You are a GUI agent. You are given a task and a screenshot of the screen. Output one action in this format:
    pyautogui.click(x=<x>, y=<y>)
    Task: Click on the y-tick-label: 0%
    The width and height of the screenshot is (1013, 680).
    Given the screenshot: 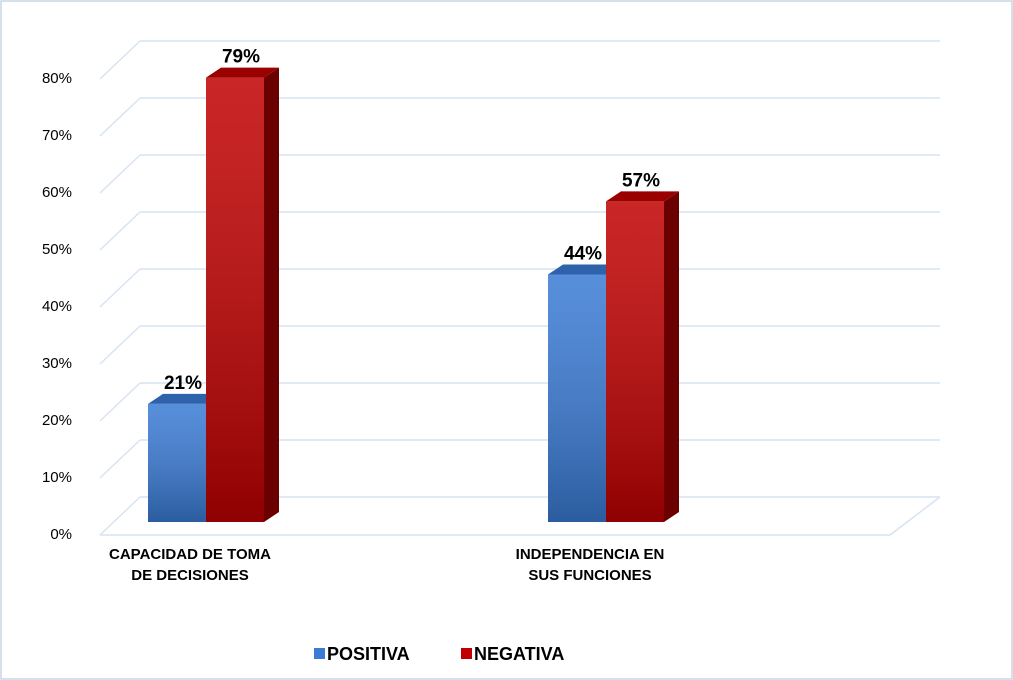 What is the action you would take?
    pyautogui.click(x=61, y=534)
    